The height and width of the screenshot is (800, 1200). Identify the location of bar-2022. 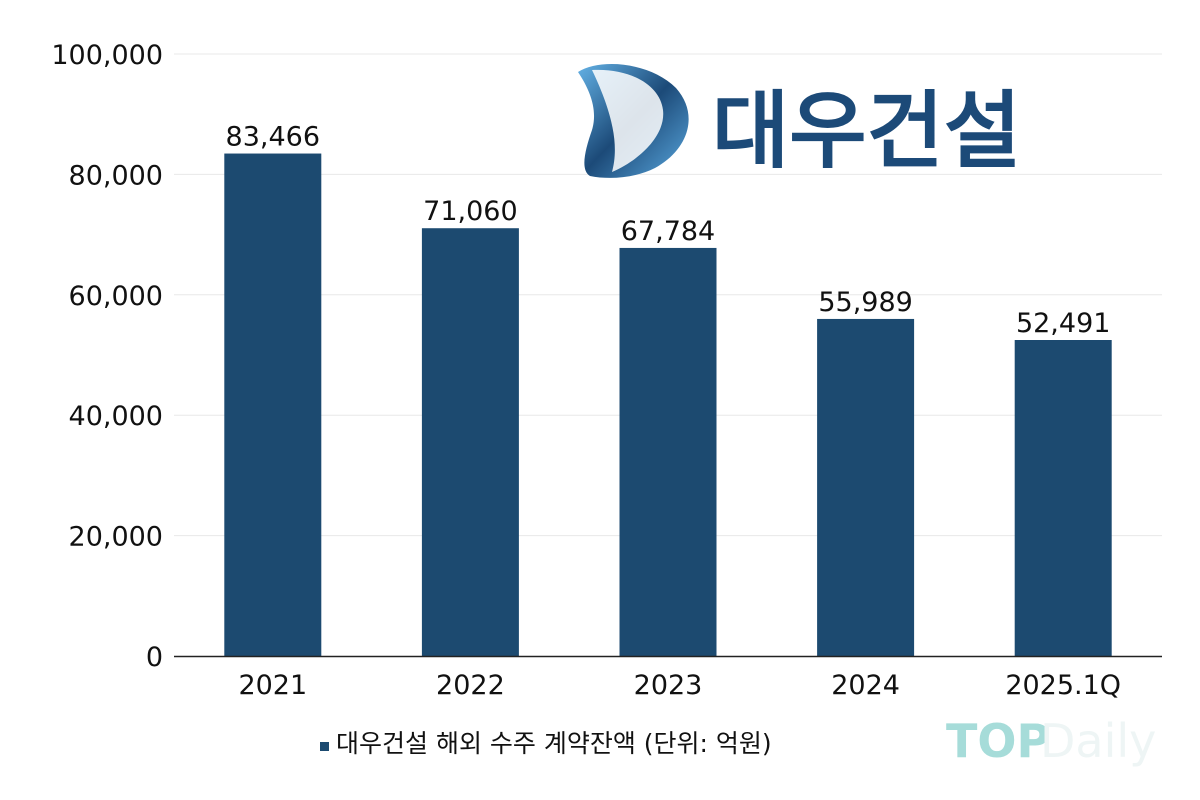
(470, 442).